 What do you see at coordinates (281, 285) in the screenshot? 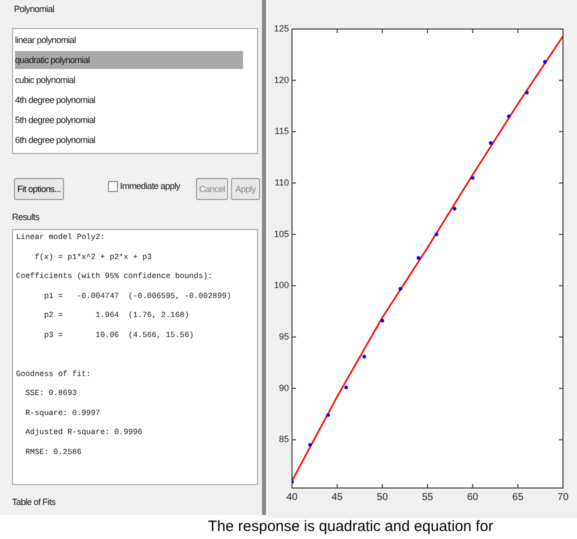
I see `y-tick-label: 100` at bounding box center [281, 285].